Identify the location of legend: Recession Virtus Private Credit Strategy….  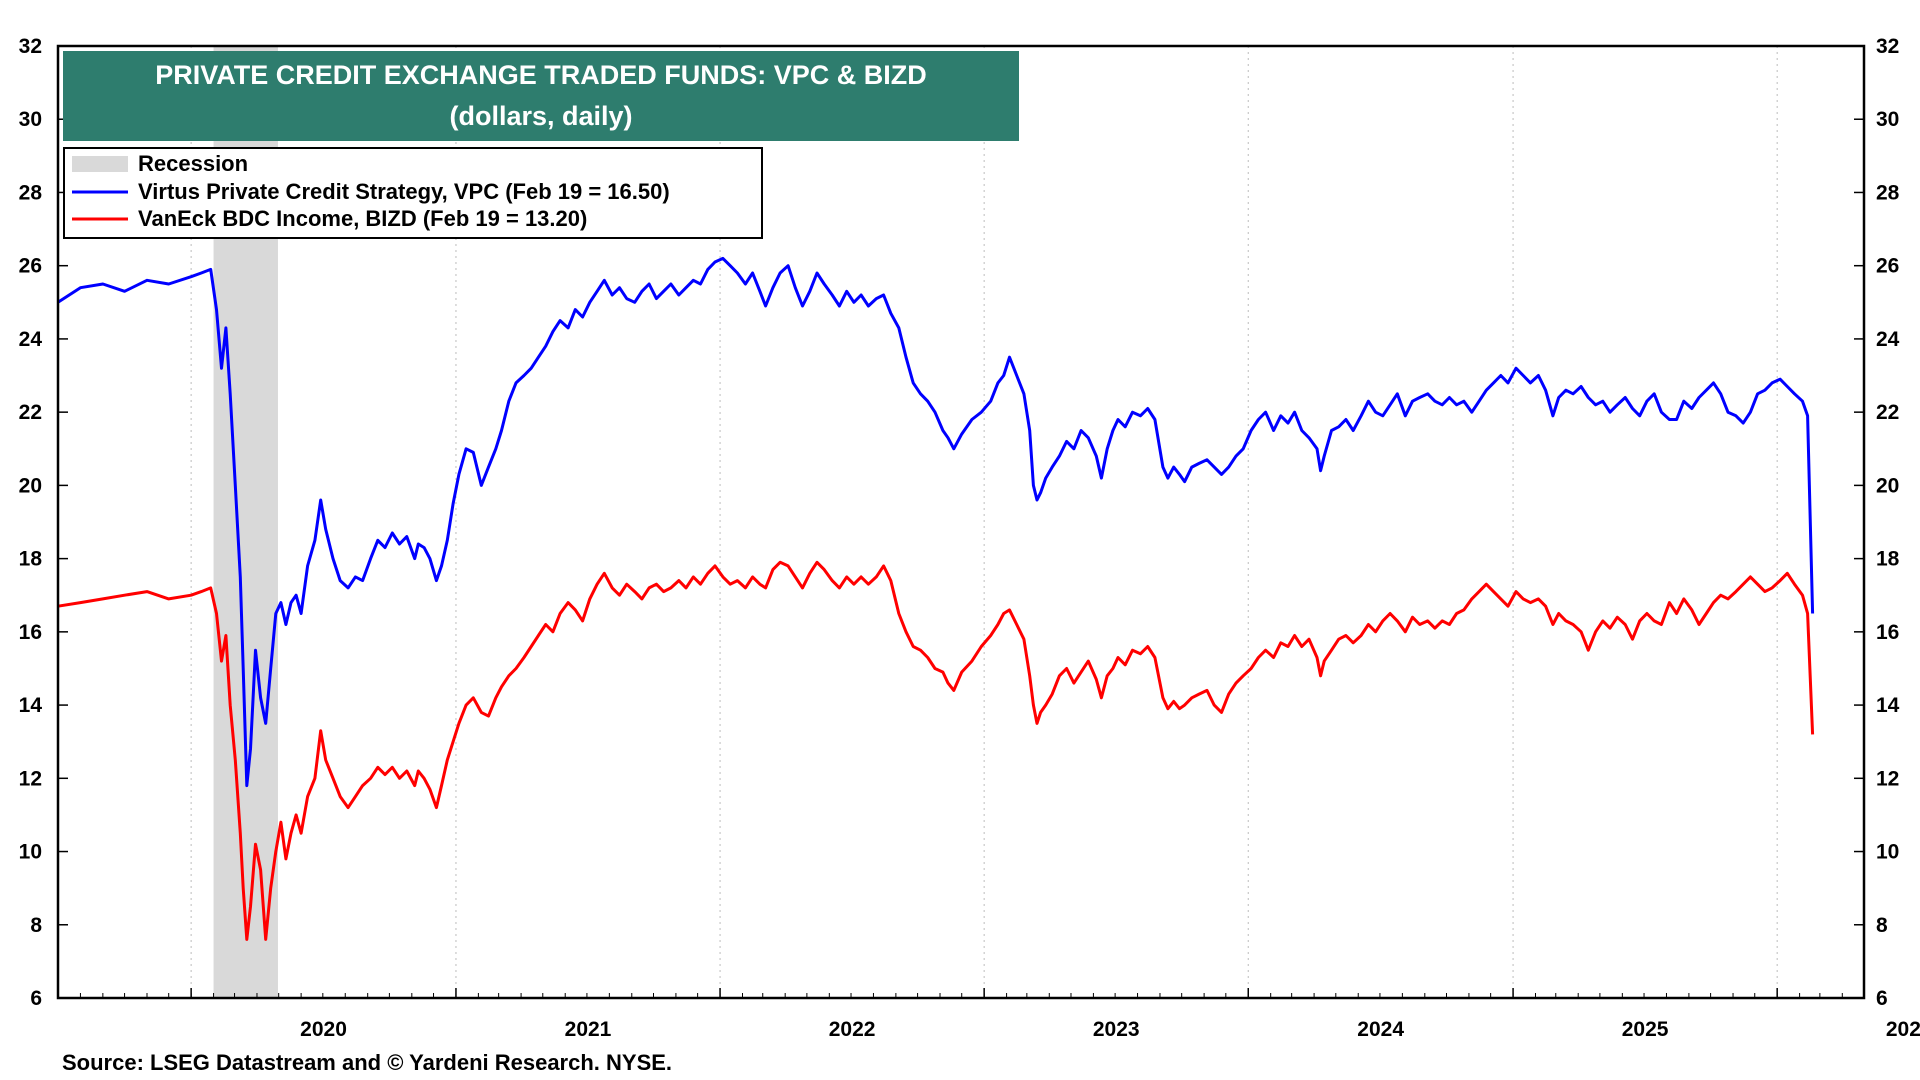
(413, 193).